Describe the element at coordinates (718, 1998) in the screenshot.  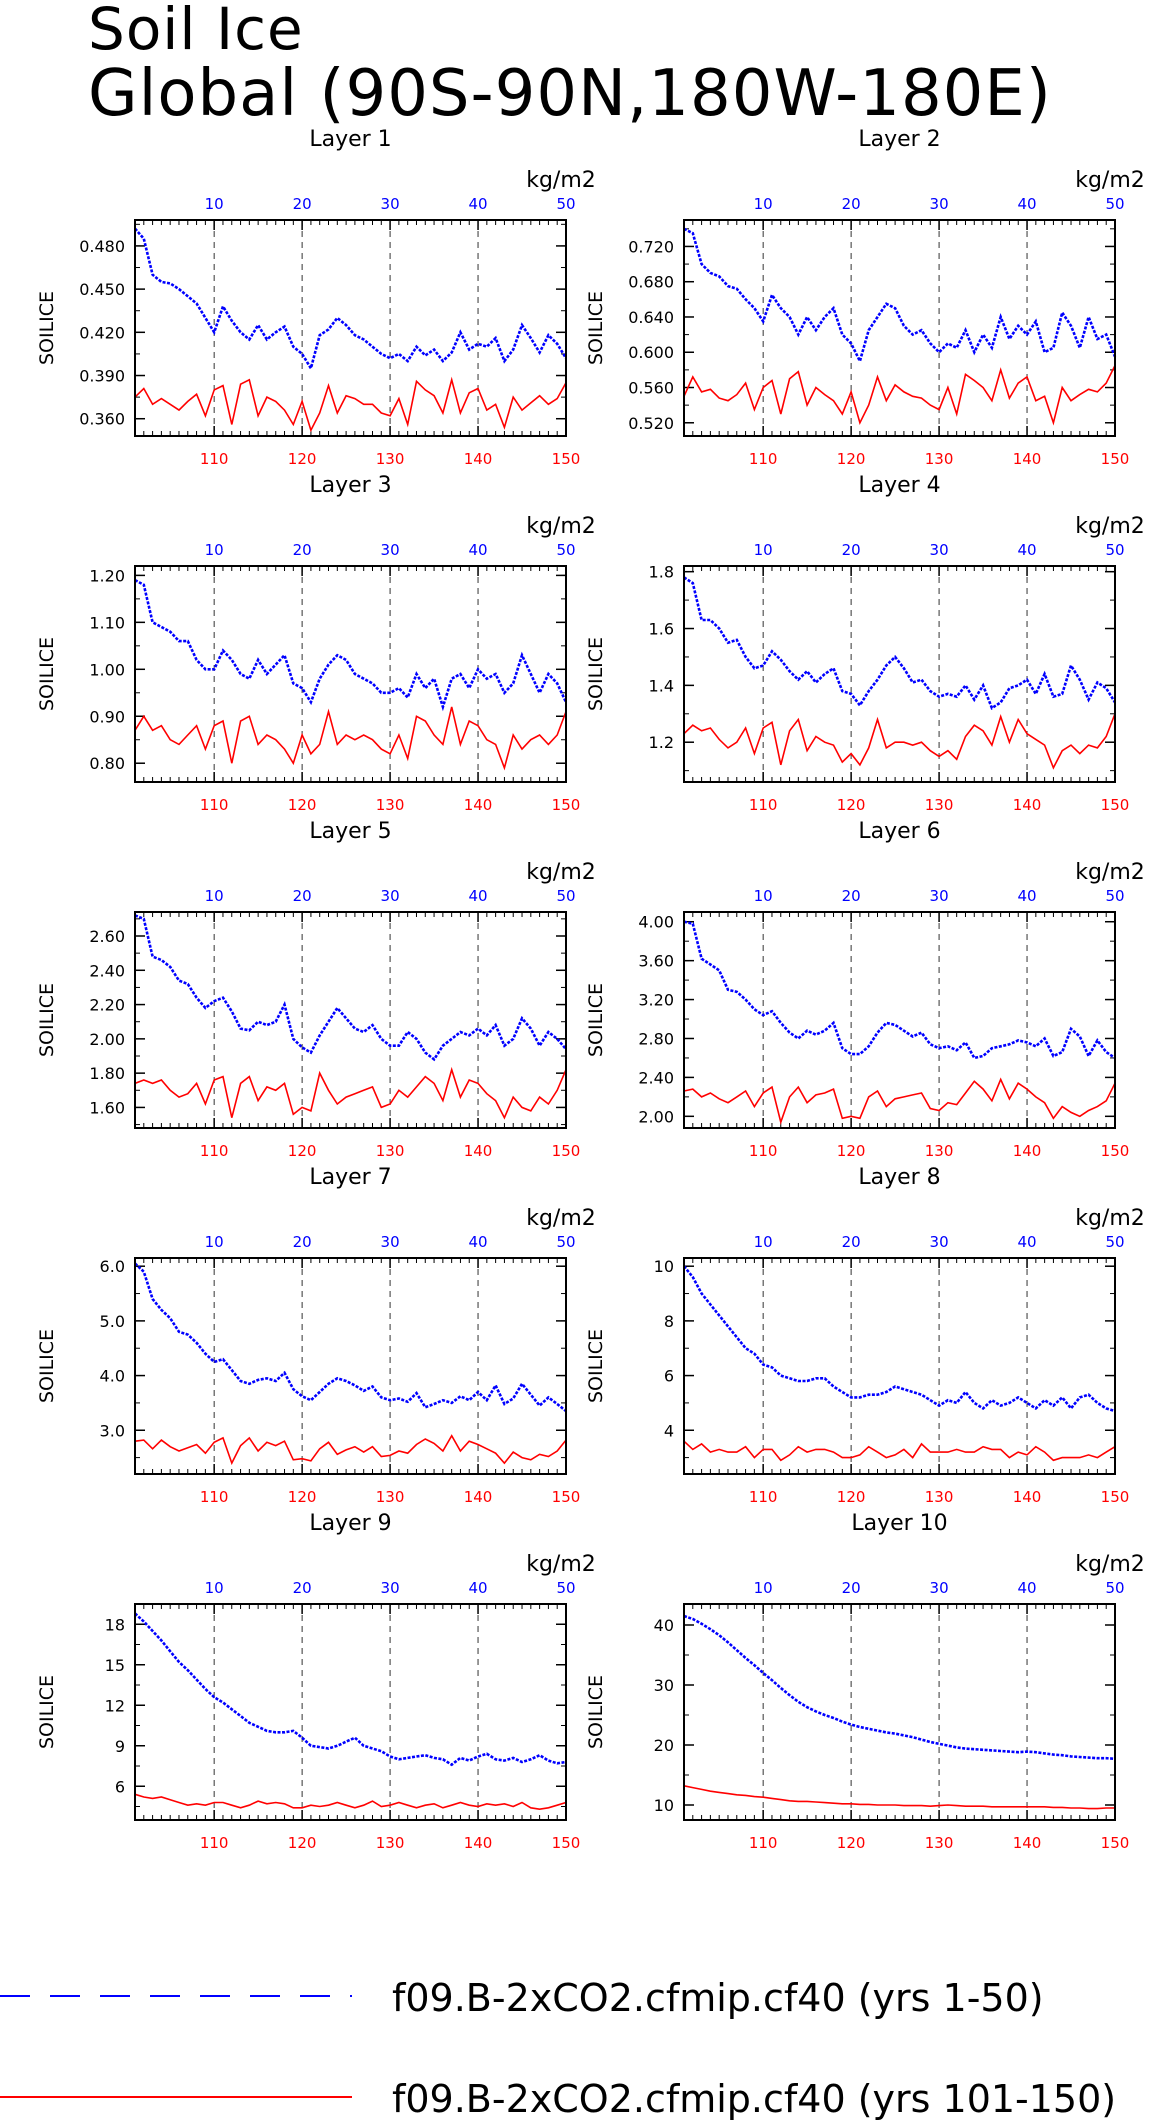
I see `legend-label-series-1: f09.B-2xCO2.cfmip.cf40 (yrs 1-50)` at that location.